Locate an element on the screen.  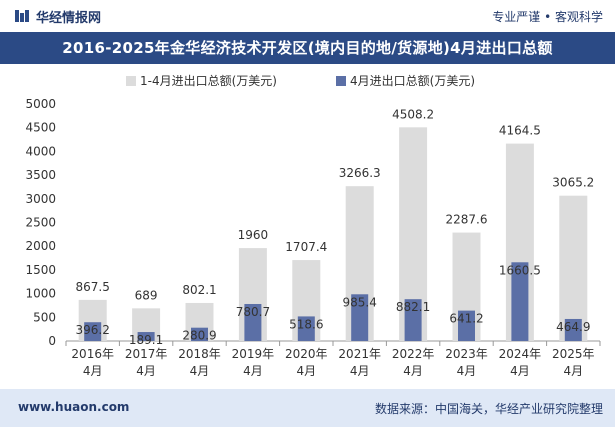
data-label-series2: 882.1 is located at coordinates (413, 307).